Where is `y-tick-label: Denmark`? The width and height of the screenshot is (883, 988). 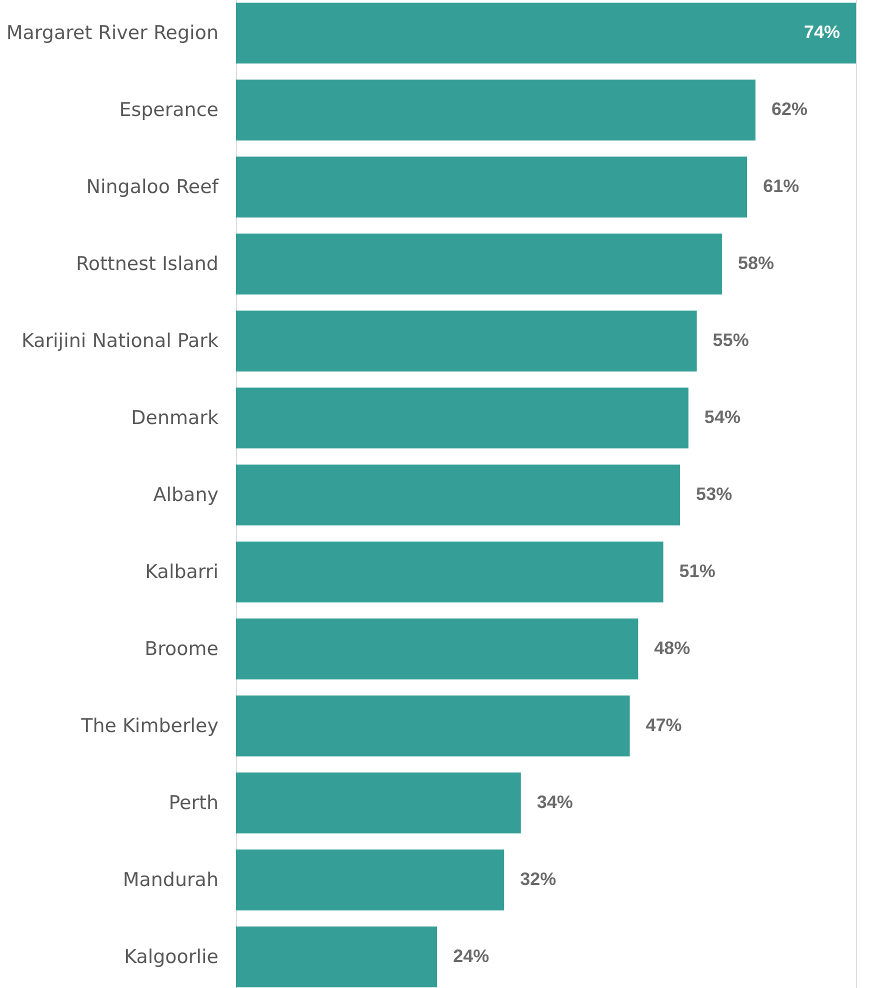 y-tick-label: Denmark is located at coordinates (174, 418).